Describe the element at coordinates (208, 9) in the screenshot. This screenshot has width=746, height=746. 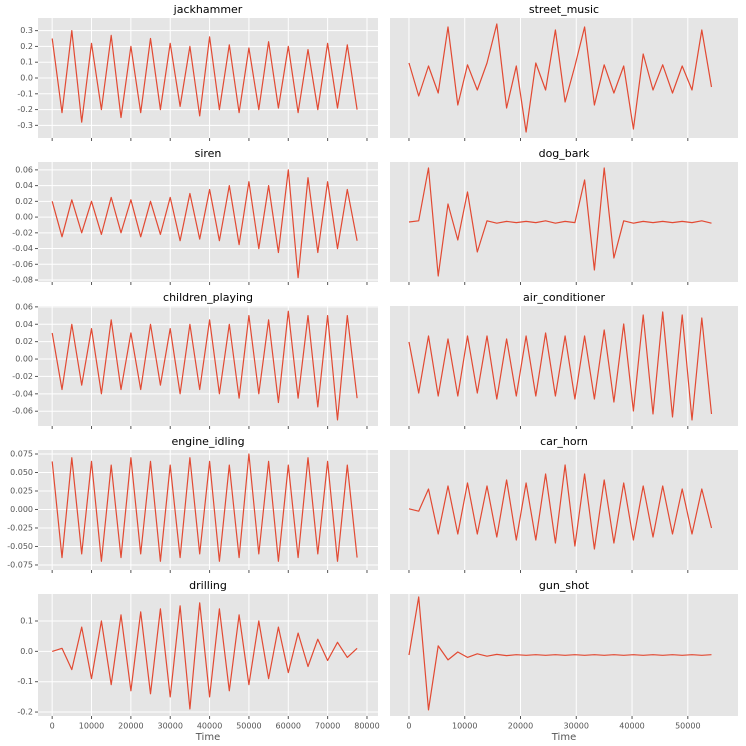
I see `subplot-title: jackhammer` at that location.